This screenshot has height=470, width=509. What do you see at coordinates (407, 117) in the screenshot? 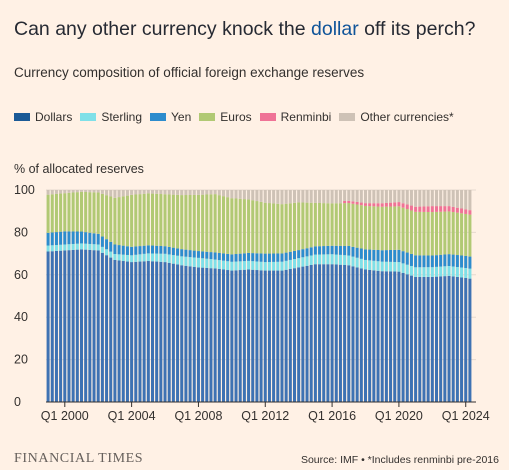
I see `legend-label: Other currencies*` at bounding box center [407, 117].